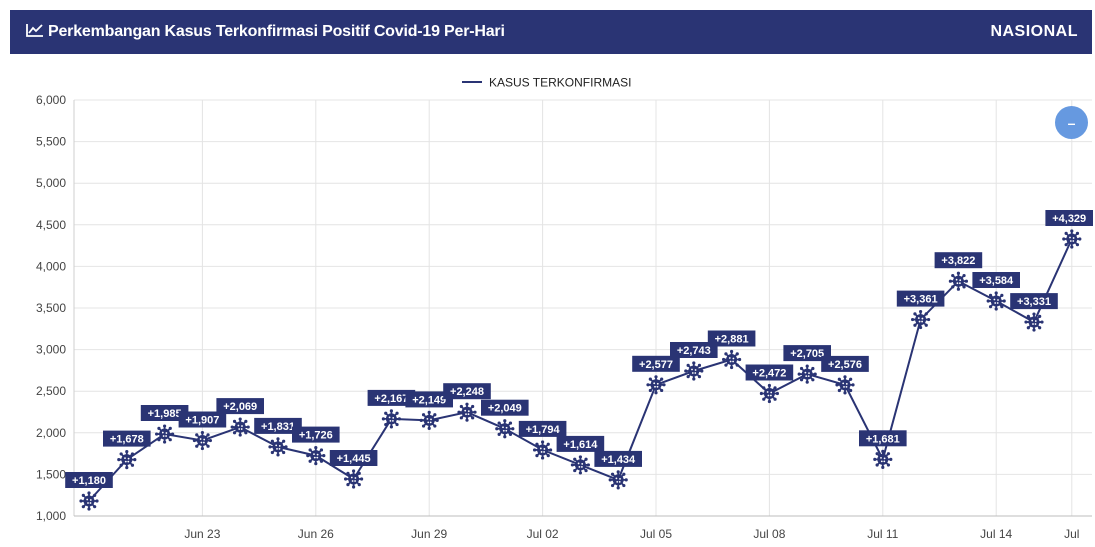 The width and height of the screenshot is (1095, 547). I want to click on x-tick-label: Jul 11, so click(882, 534).